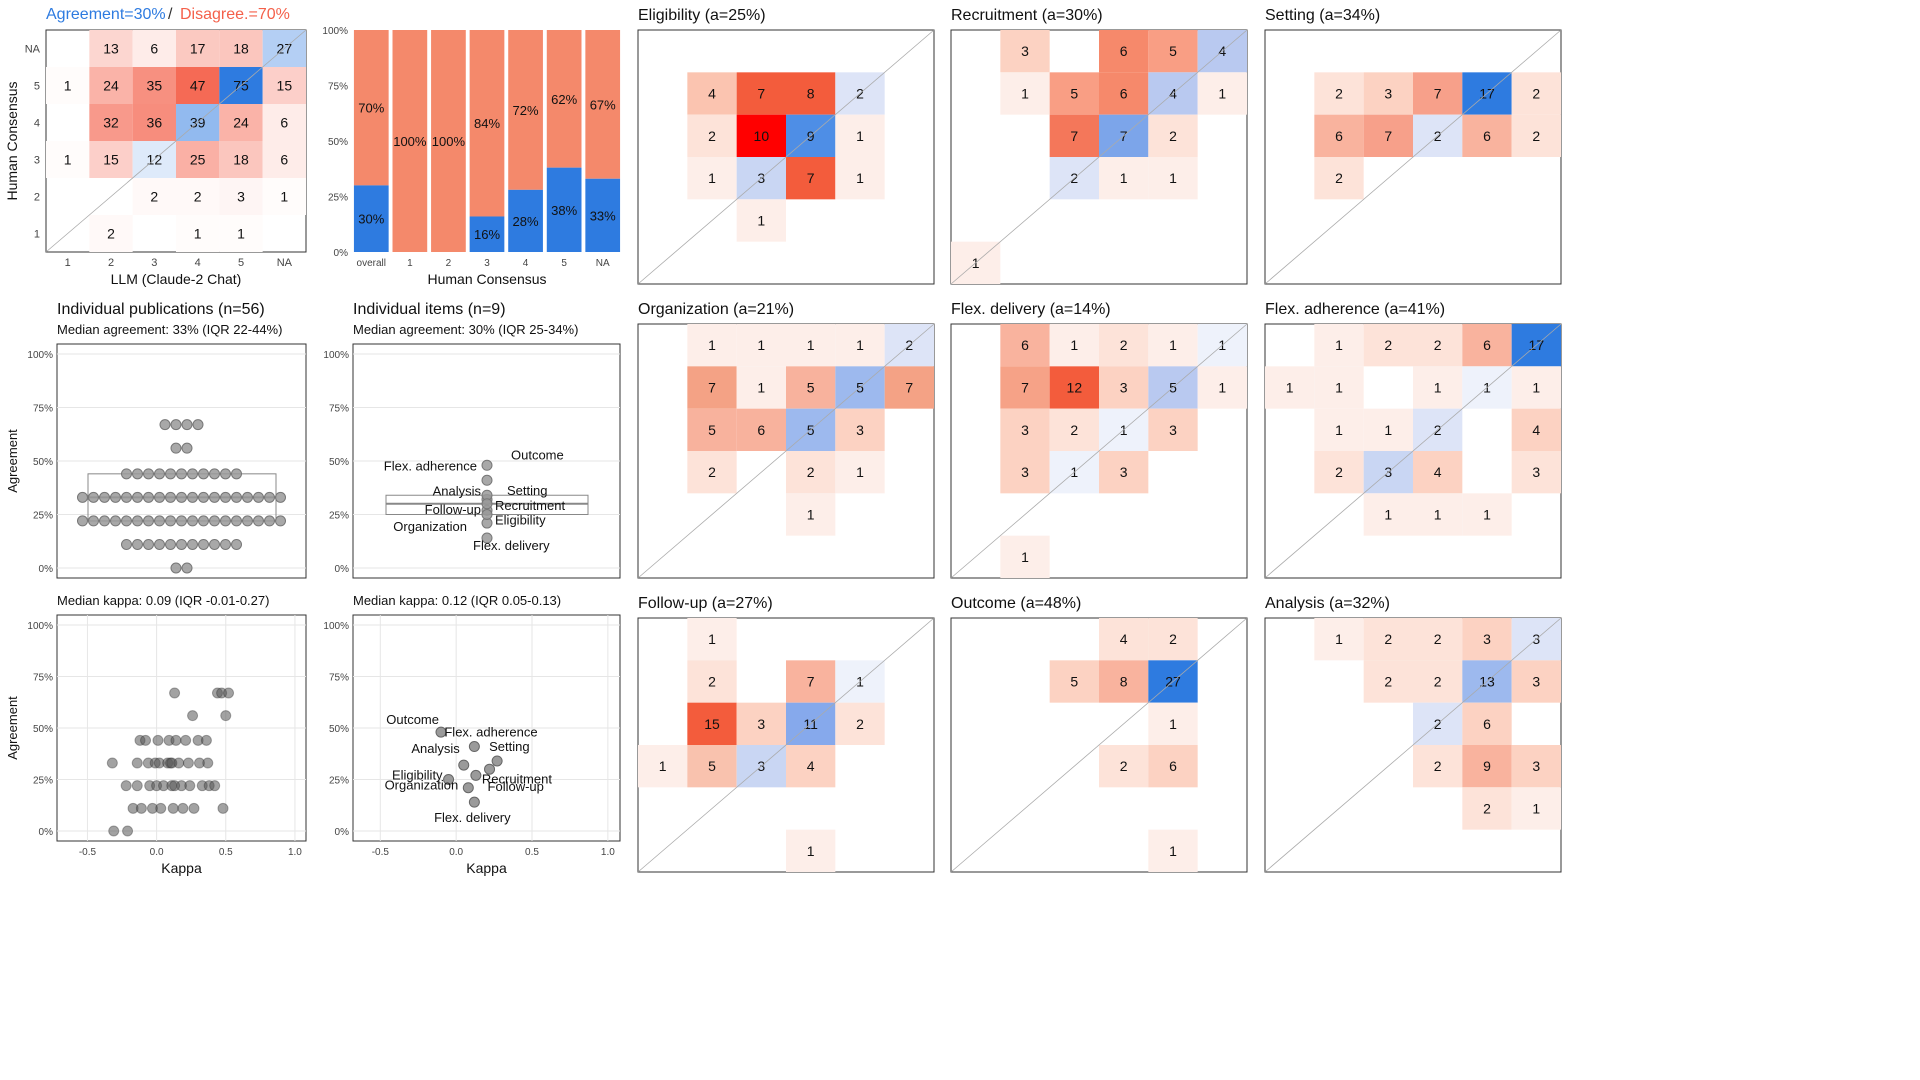 This screenshot has width=1920, height=1080. Describe the element at coordinates (487, 123) in the screenshot. I see `disagree-bar` at that location.